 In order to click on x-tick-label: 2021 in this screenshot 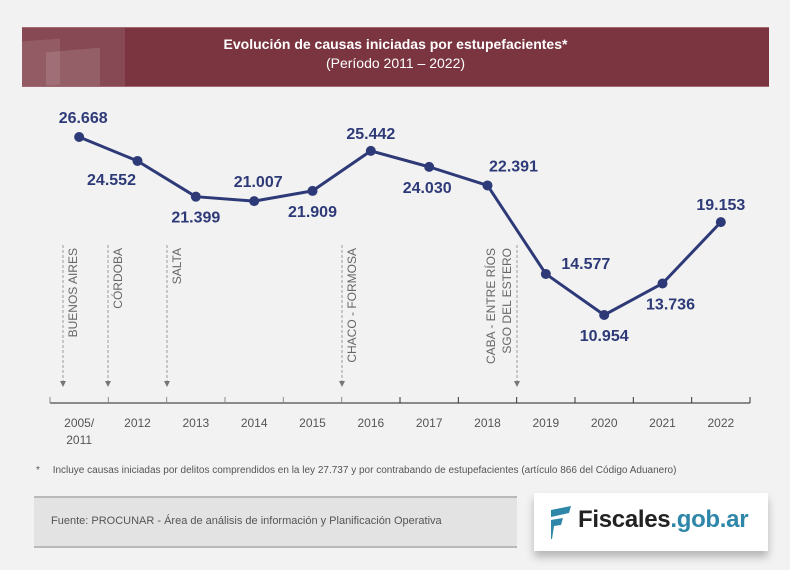, I will do `click(662, 423)`.